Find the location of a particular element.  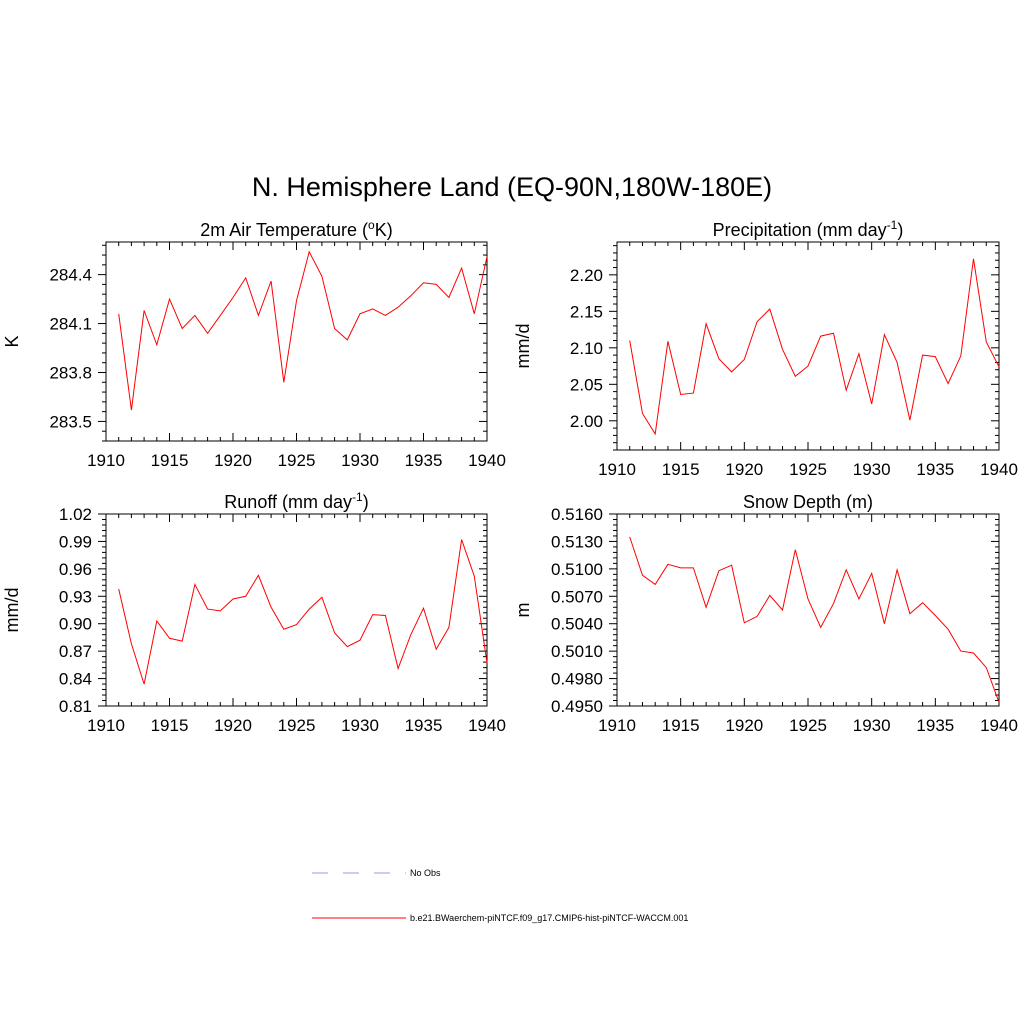

y-tick-label: 1.02 is located at coordinates (75, 514).